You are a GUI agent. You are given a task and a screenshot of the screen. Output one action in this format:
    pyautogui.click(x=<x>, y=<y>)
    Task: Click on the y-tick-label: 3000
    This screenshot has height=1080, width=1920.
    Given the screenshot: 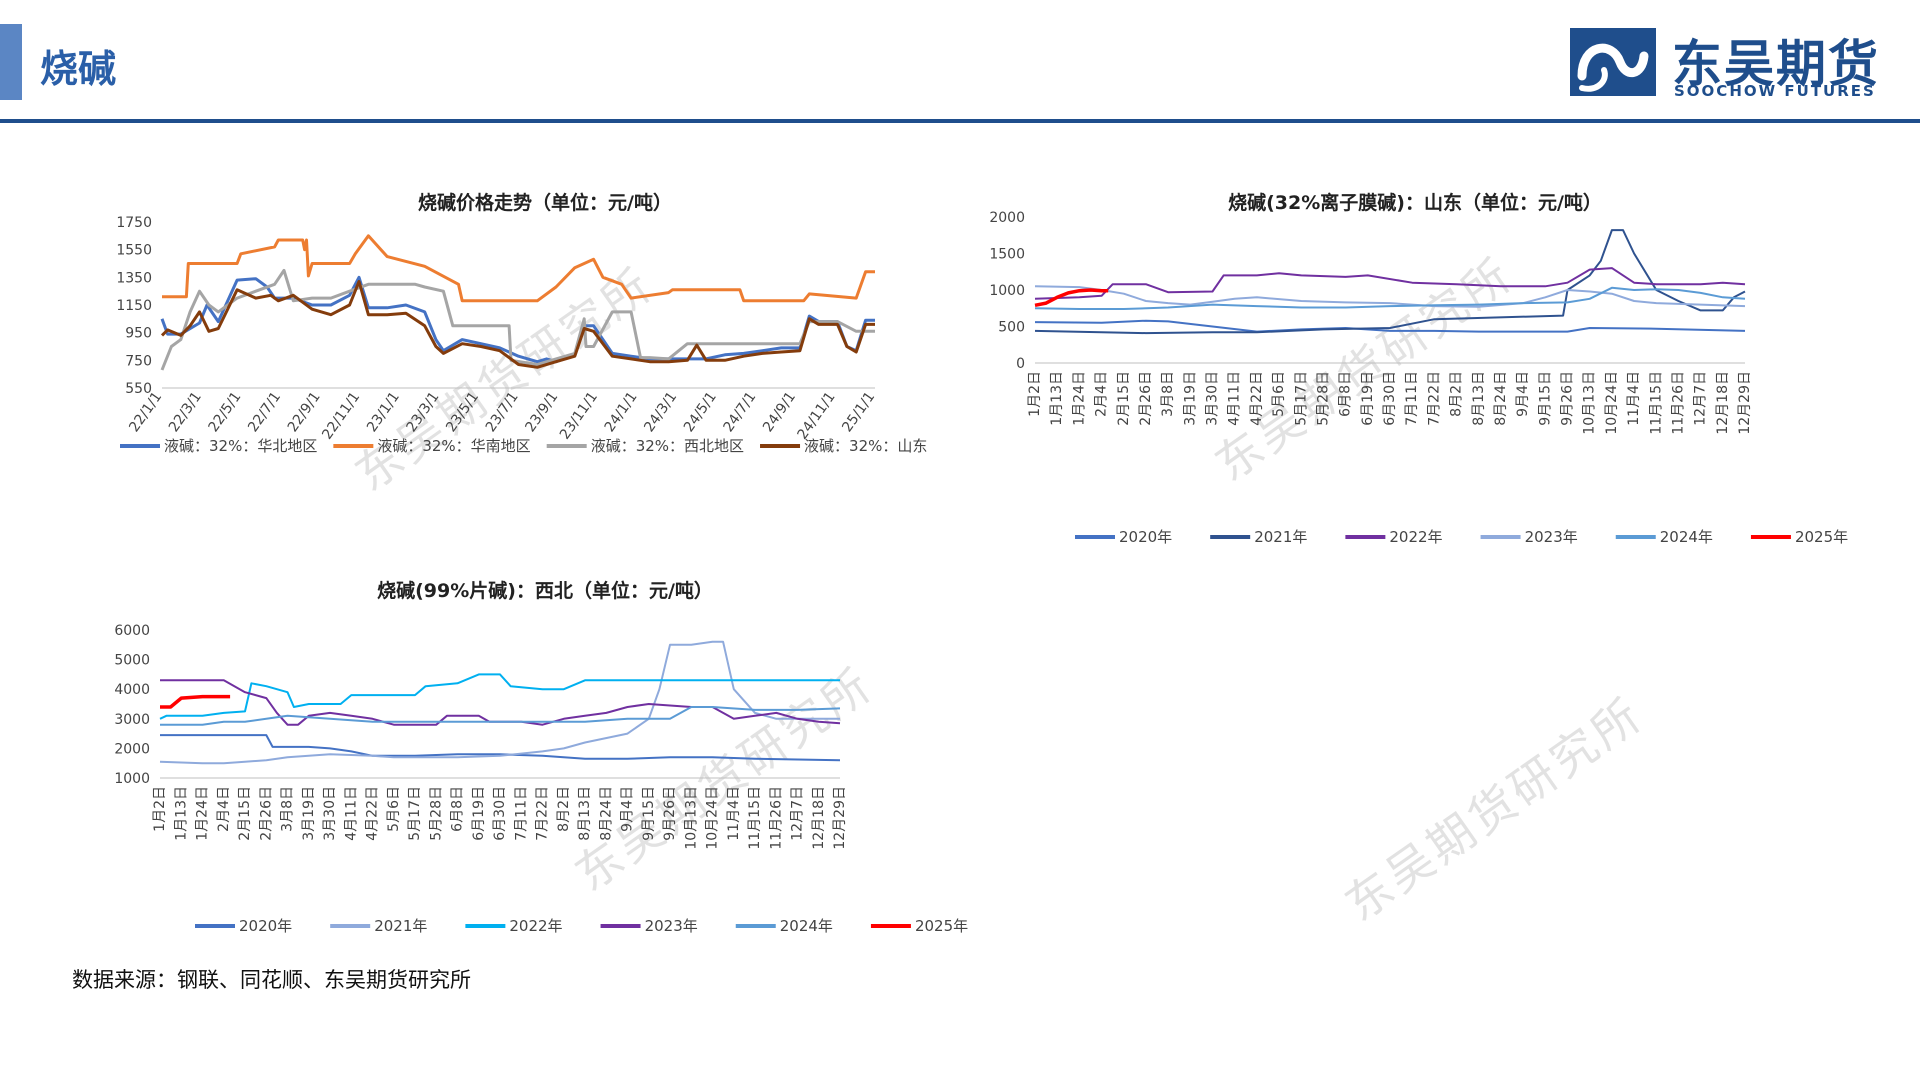 What is the action you would take?
    pyautogui.click(x=132, y=720)
    